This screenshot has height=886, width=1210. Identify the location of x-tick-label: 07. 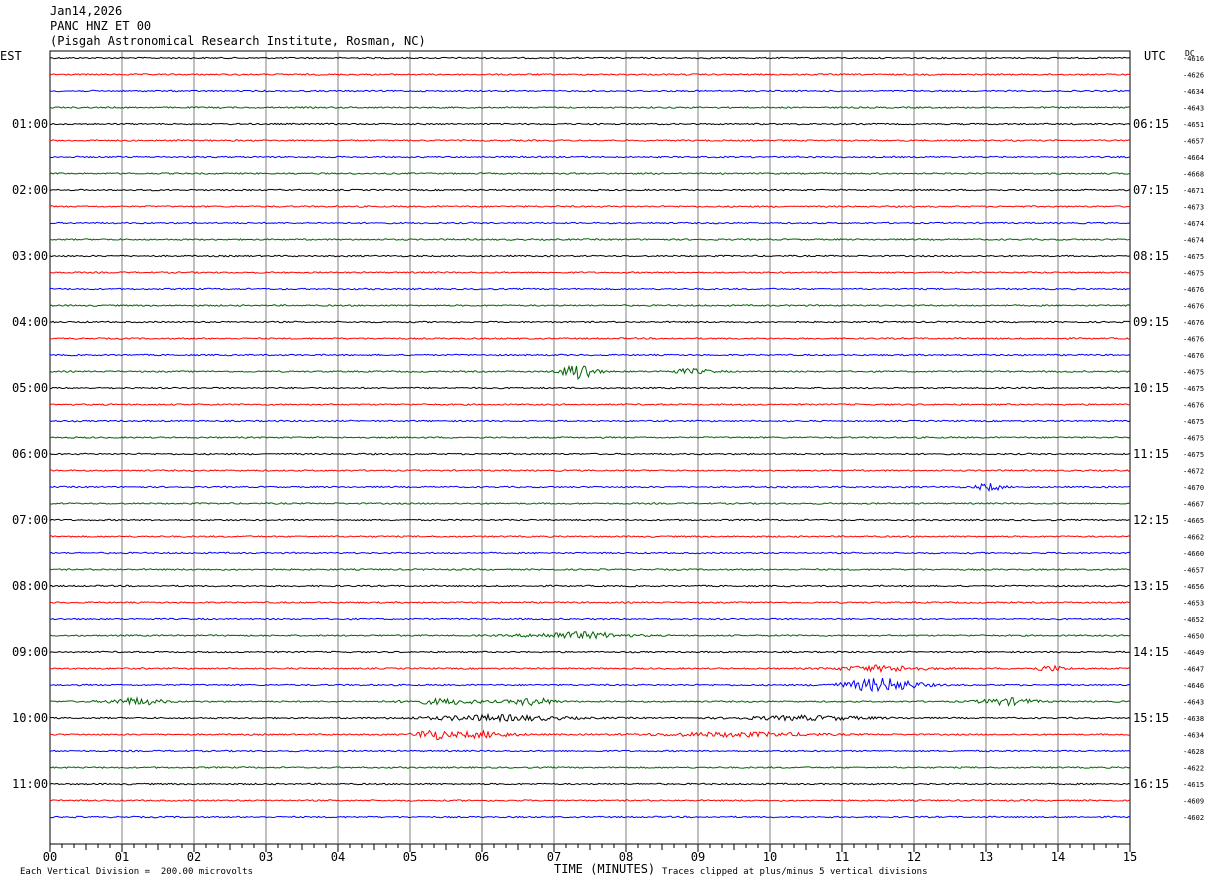
(554, 857).